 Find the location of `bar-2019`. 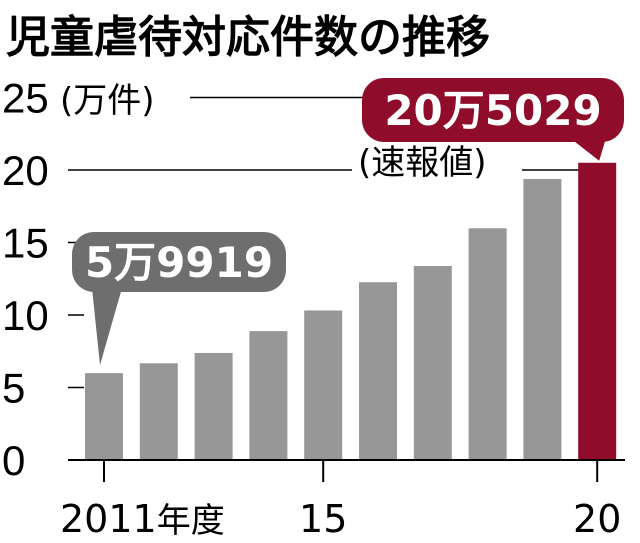

bar-2019 is located at coordinates (542, 319).